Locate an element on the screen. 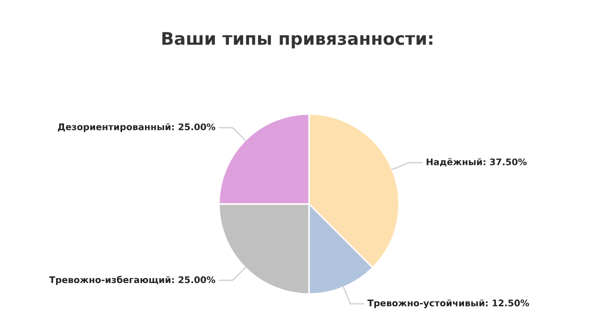 The width and height of the screenshot is (595, 335). slice-label: Тревожно-избегающий: 25.00% is located at coordinates (132, 280).